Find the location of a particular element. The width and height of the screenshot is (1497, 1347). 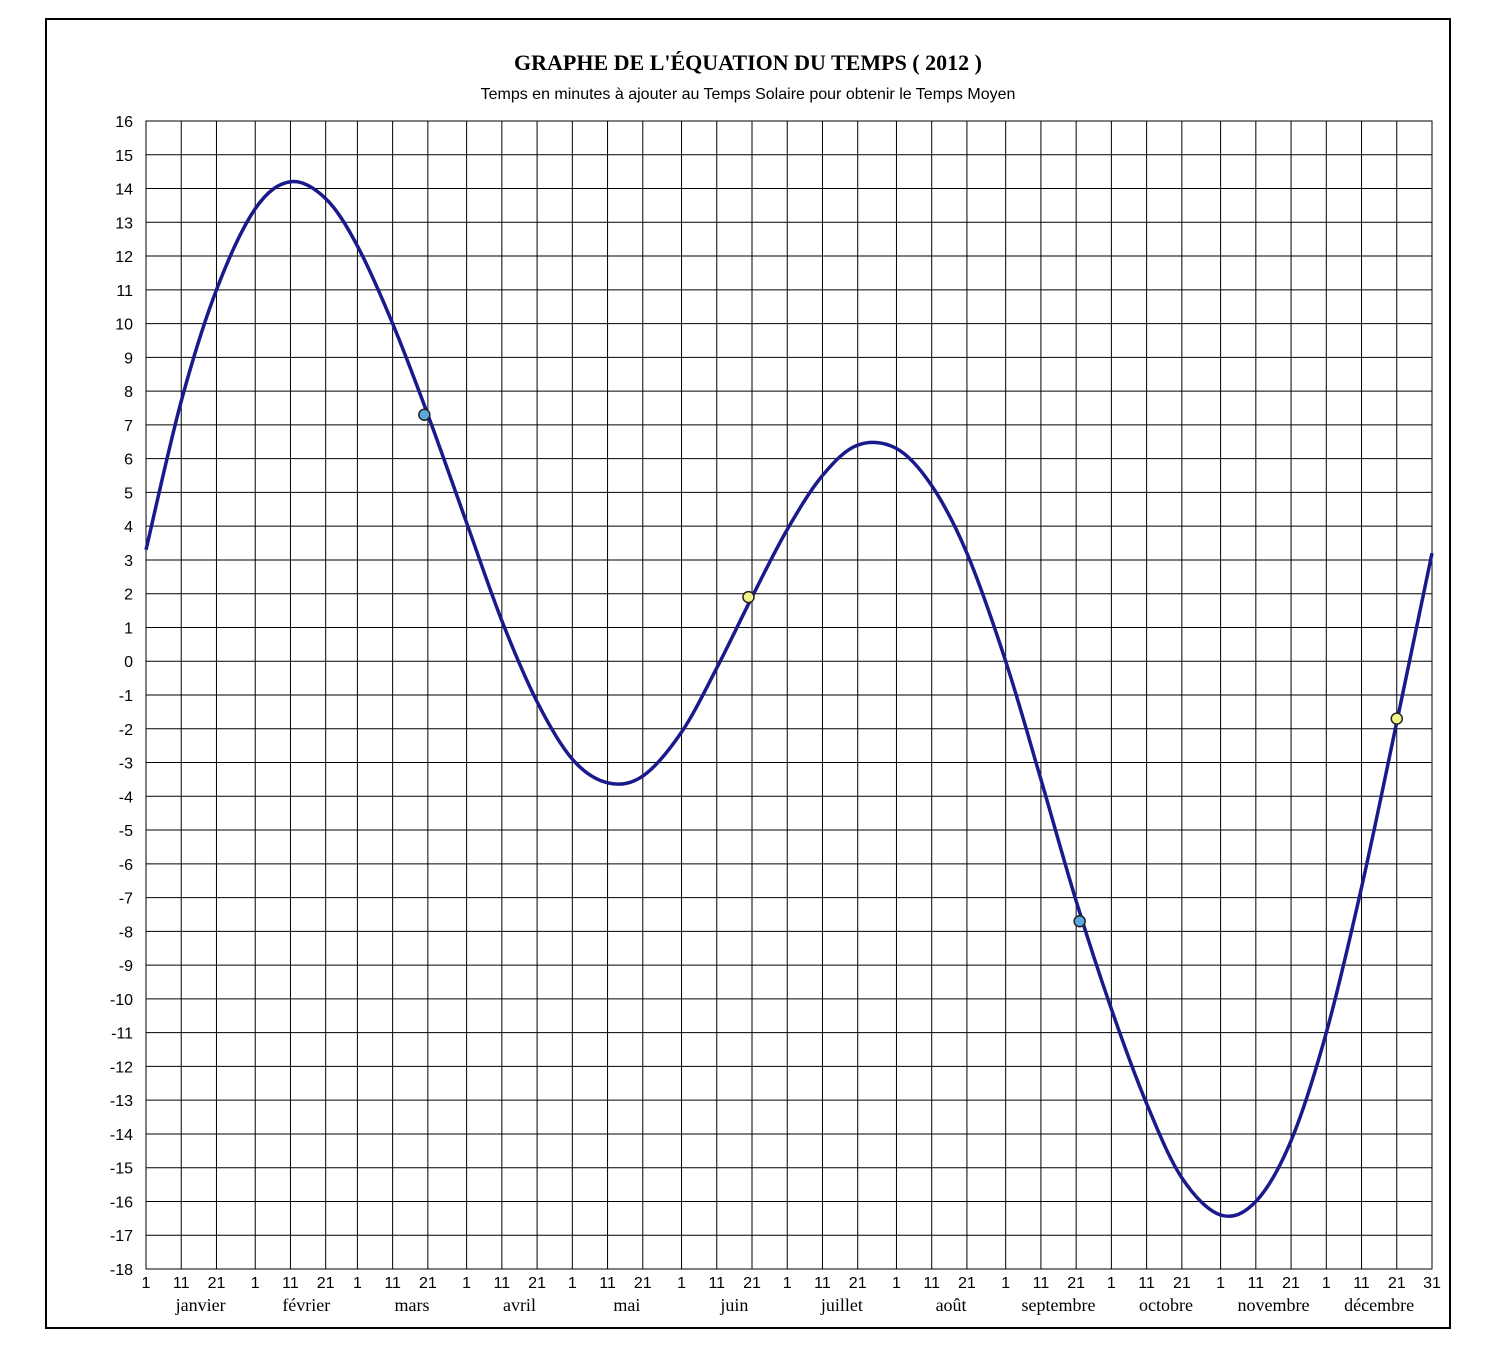

y-tick-label: 5 is located at coordinates (128, 493).